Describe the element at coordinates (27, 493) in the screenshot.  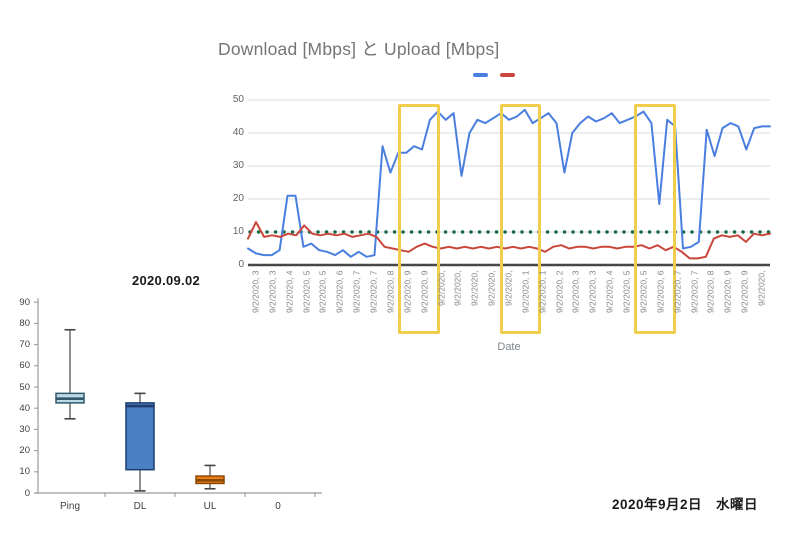
I see `boxplot-y-tick-label: 0` at that location.